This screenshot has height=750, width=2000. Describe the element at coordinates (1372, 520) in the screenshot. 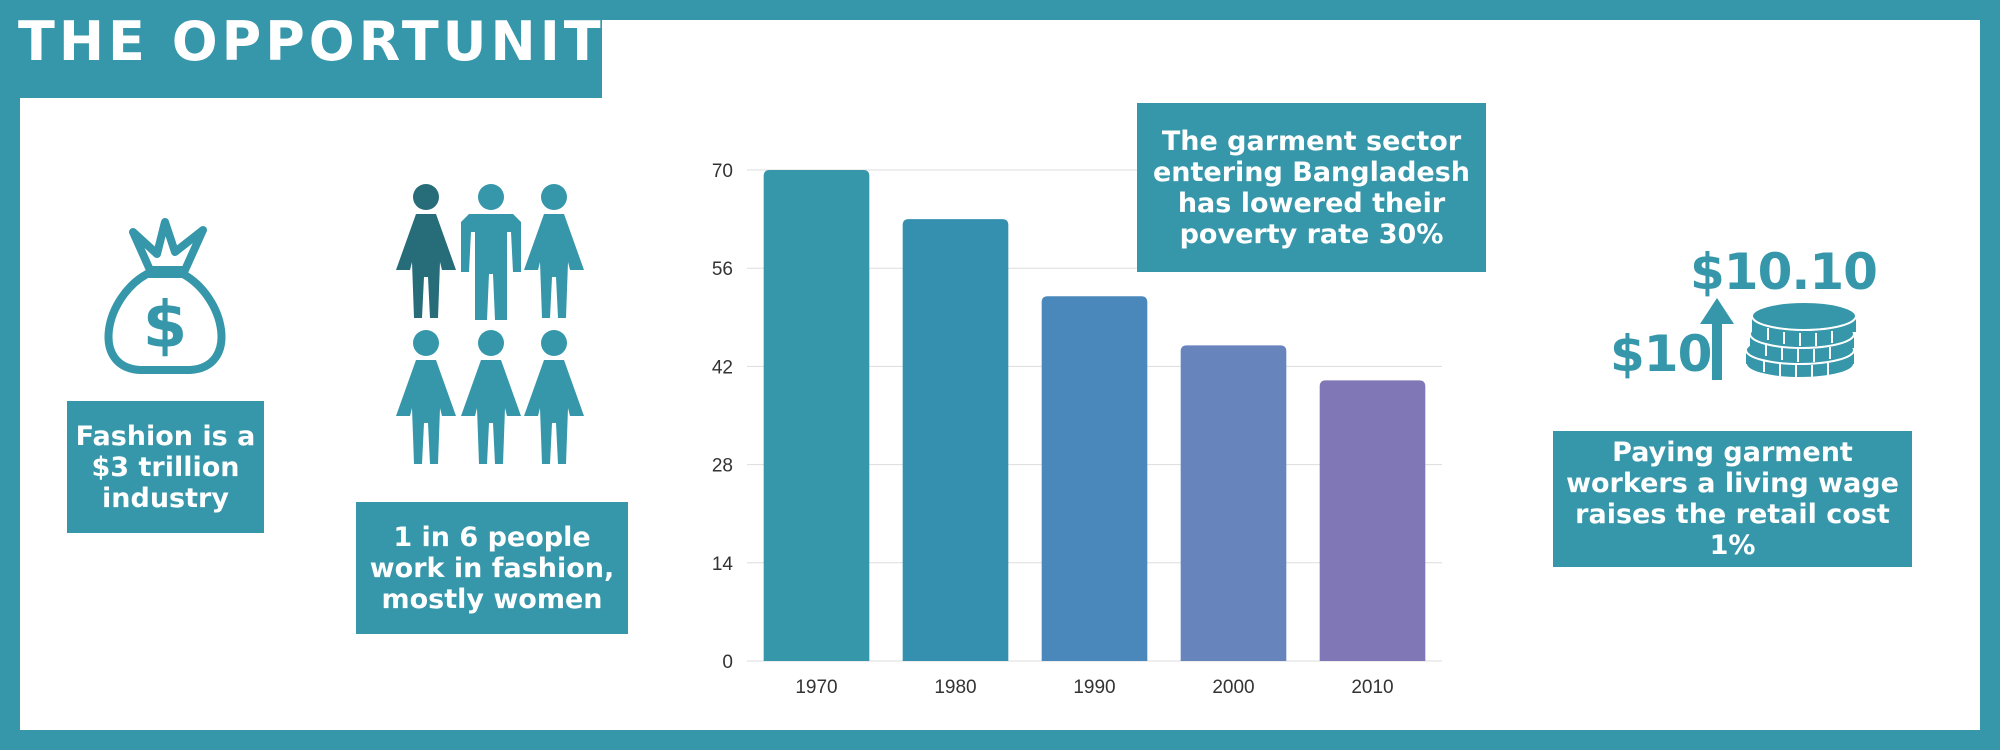

I see `bar-2010` at that location.